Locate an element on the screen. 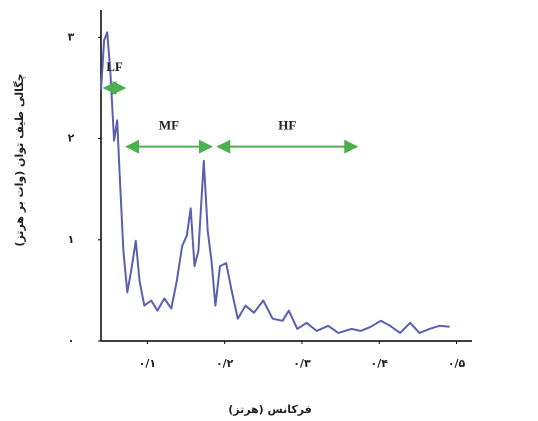  x-tick-label: ۰/۴ is located at coordinates (380, 363).